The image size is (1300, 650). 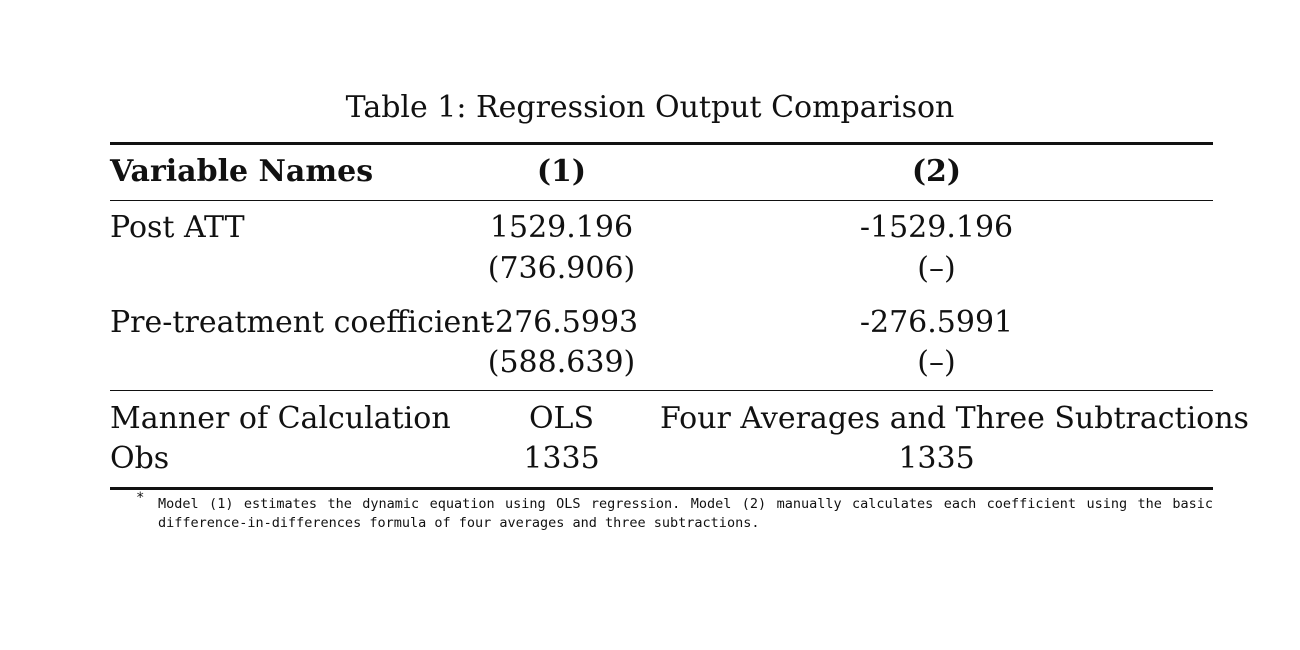 What do you see at coordinates (561, 171) in the screenshot?
I see `header-col-1: (1)` at bounding box center [561, 171].